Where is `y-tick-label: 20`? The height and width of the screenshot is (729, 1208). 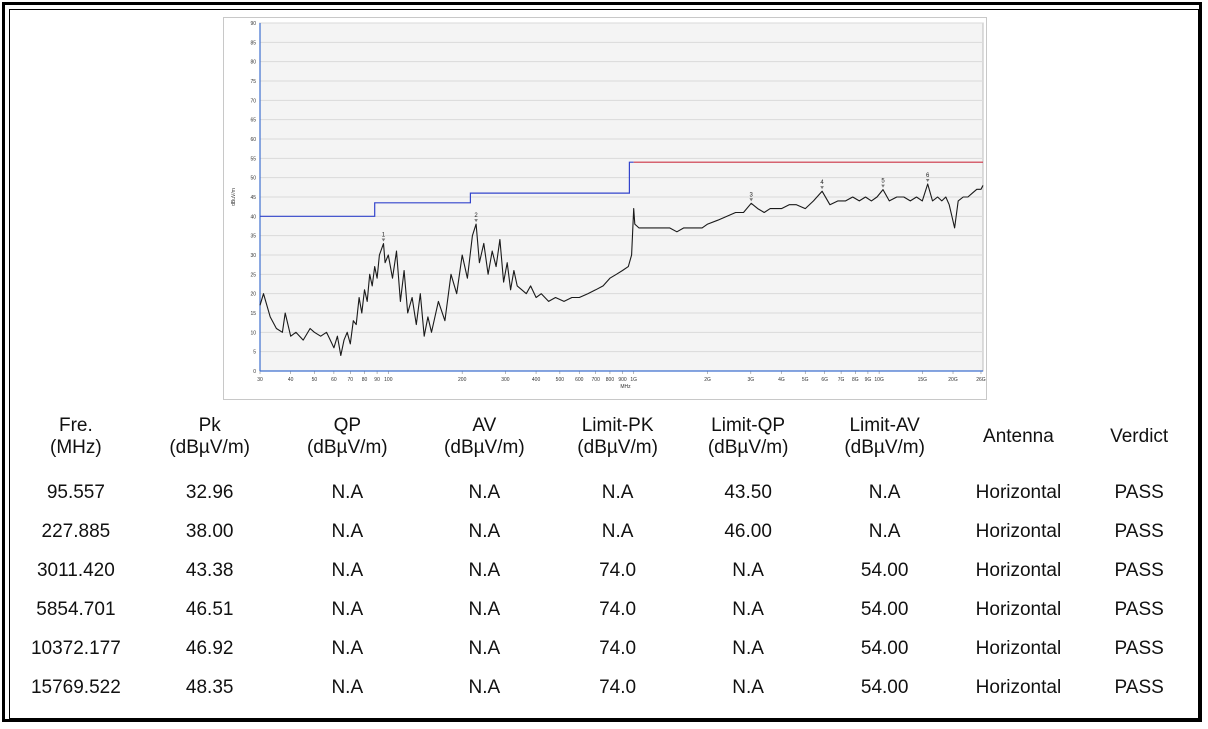 y-tick-label: 20 is located at coordinates (253, 295).